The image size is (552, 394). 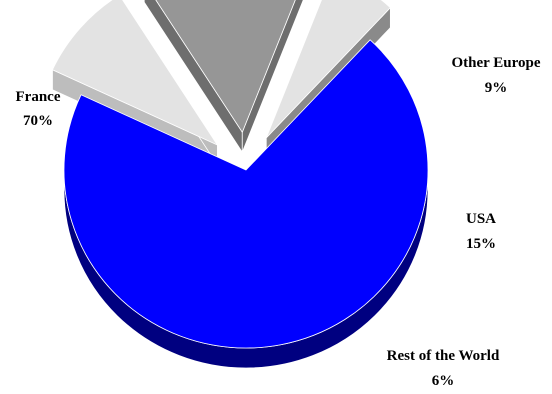 I want to click on slice-usa, so click(x=225, y=66).